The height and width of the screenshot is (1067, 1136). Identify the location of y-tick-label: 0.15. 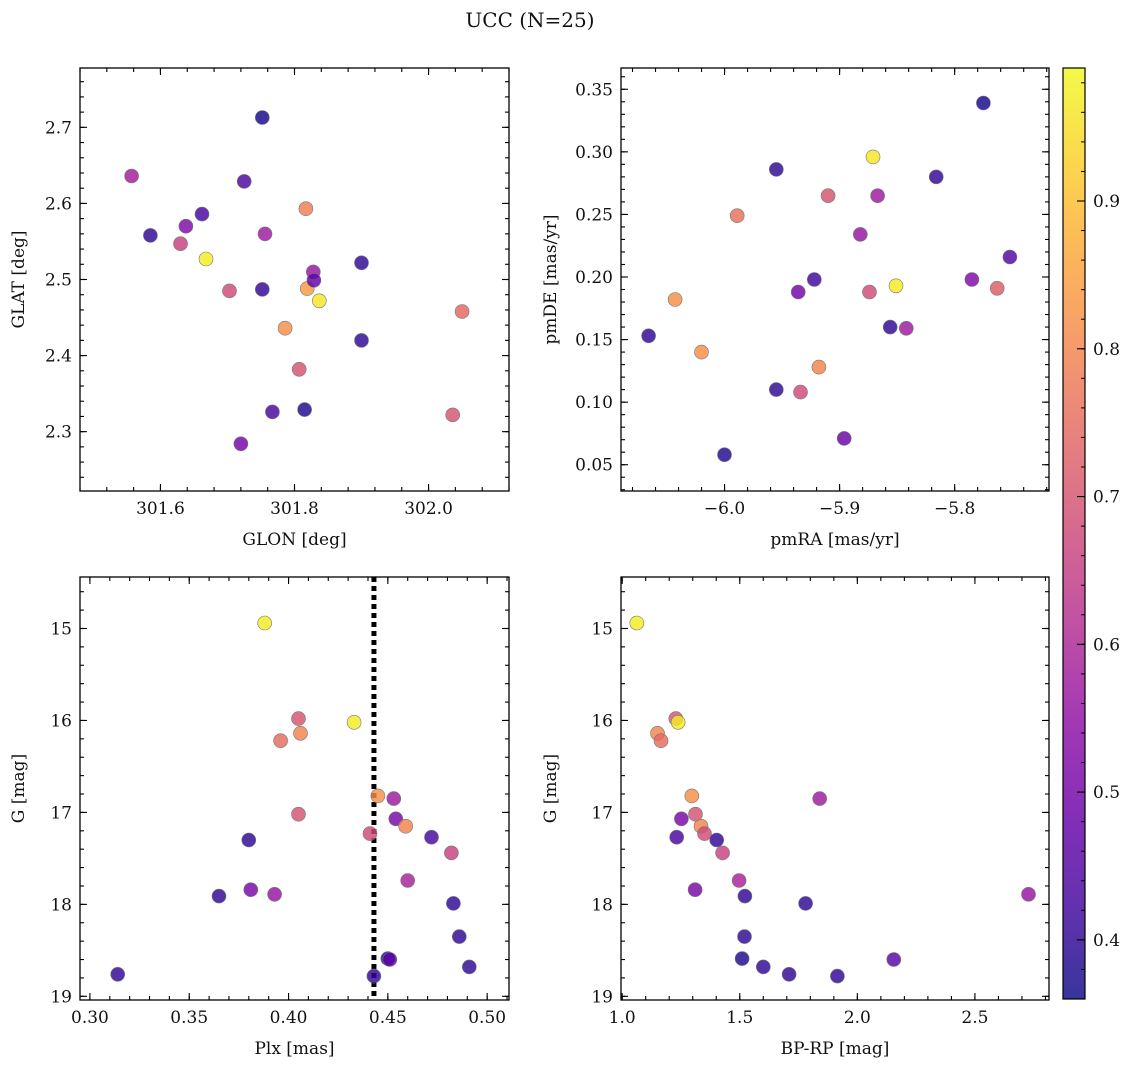
(594, 341).